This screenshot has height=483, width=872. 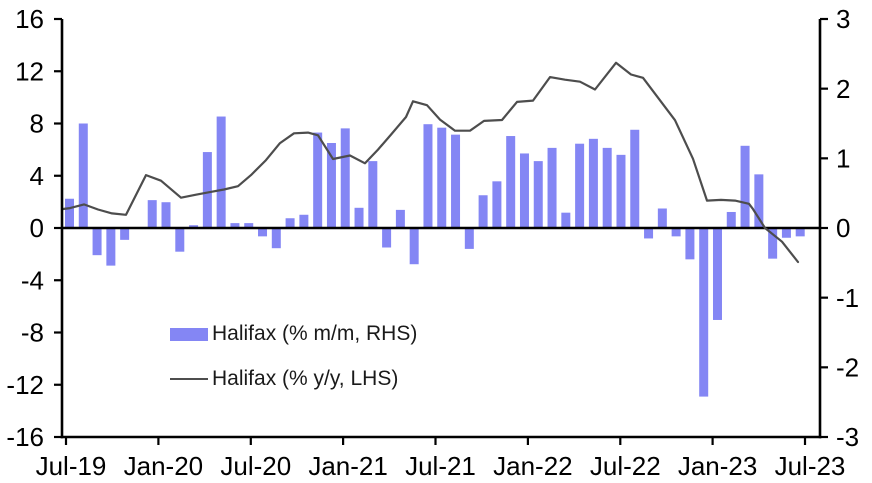 I want to click on legend-bar-label: Halifax (% m/m, RHS), so click(x=315, y=333).